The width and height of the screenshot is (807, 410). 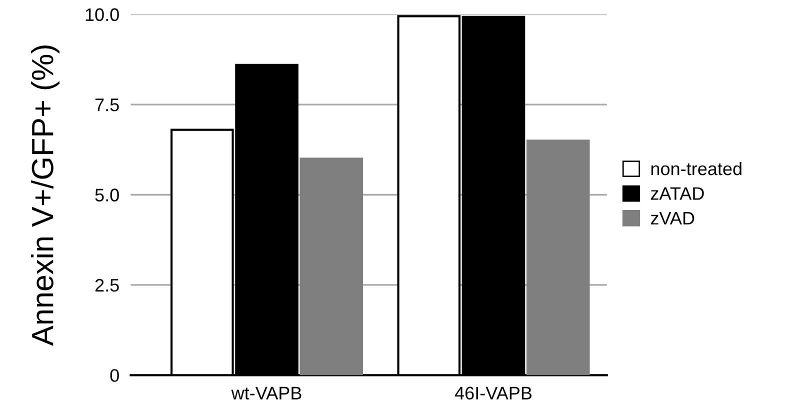 I want to click on y-tick-label: 2.5, so click(x=107, y=285).